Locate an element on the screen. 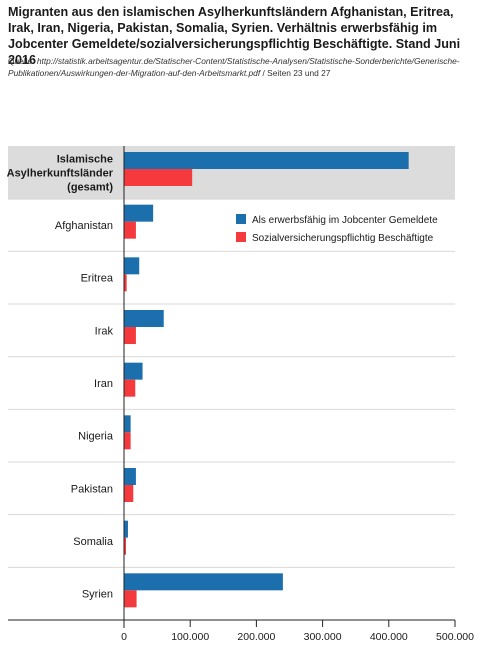  category-label: Islamische is located at coordinates (85, 159).